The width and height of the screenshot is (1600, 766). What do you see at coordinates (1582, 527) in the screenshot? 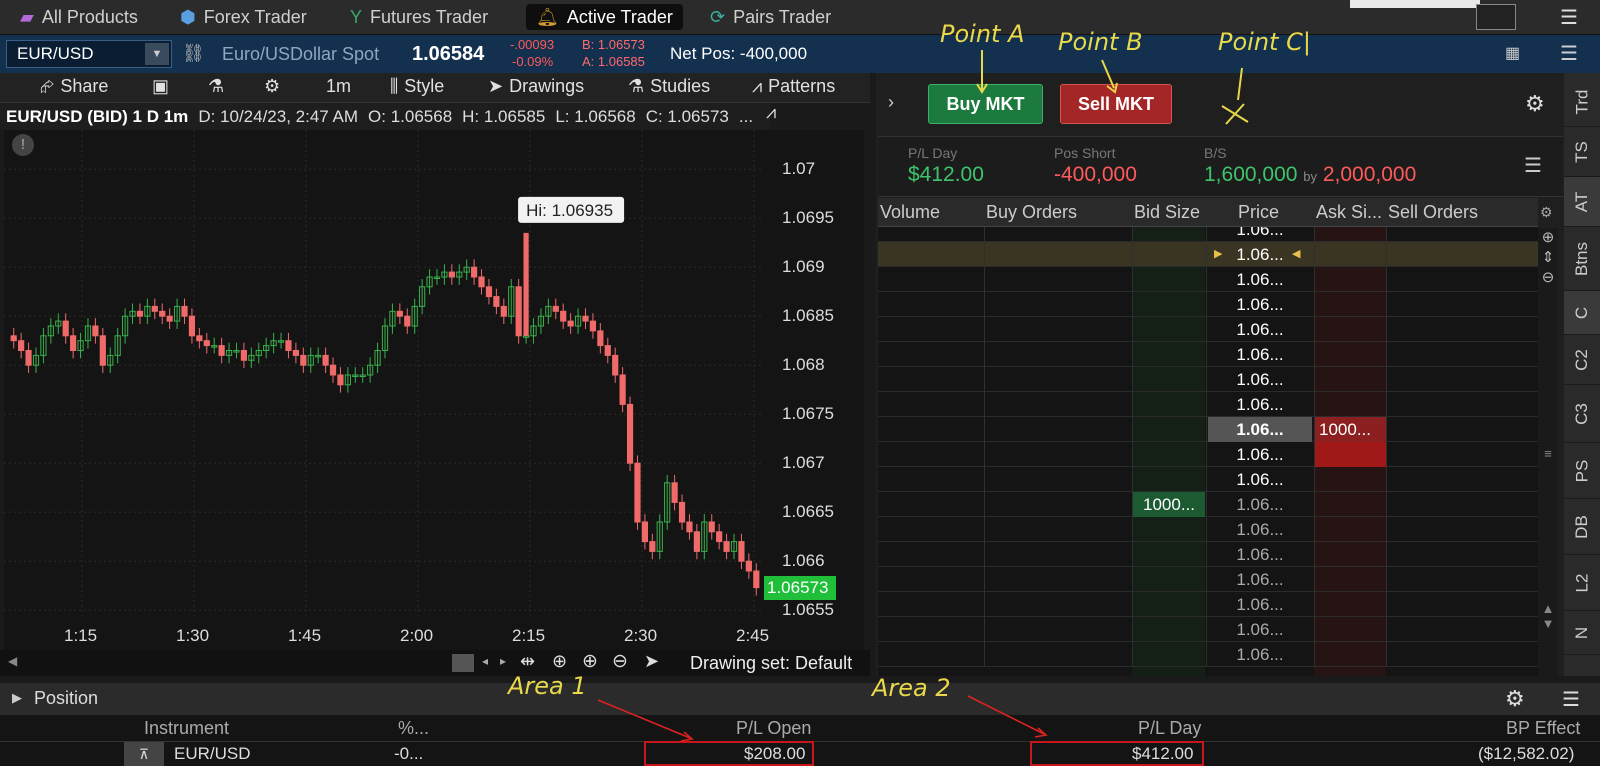
I see `side-tab-db: DB` at bounding box center [1582, 527].